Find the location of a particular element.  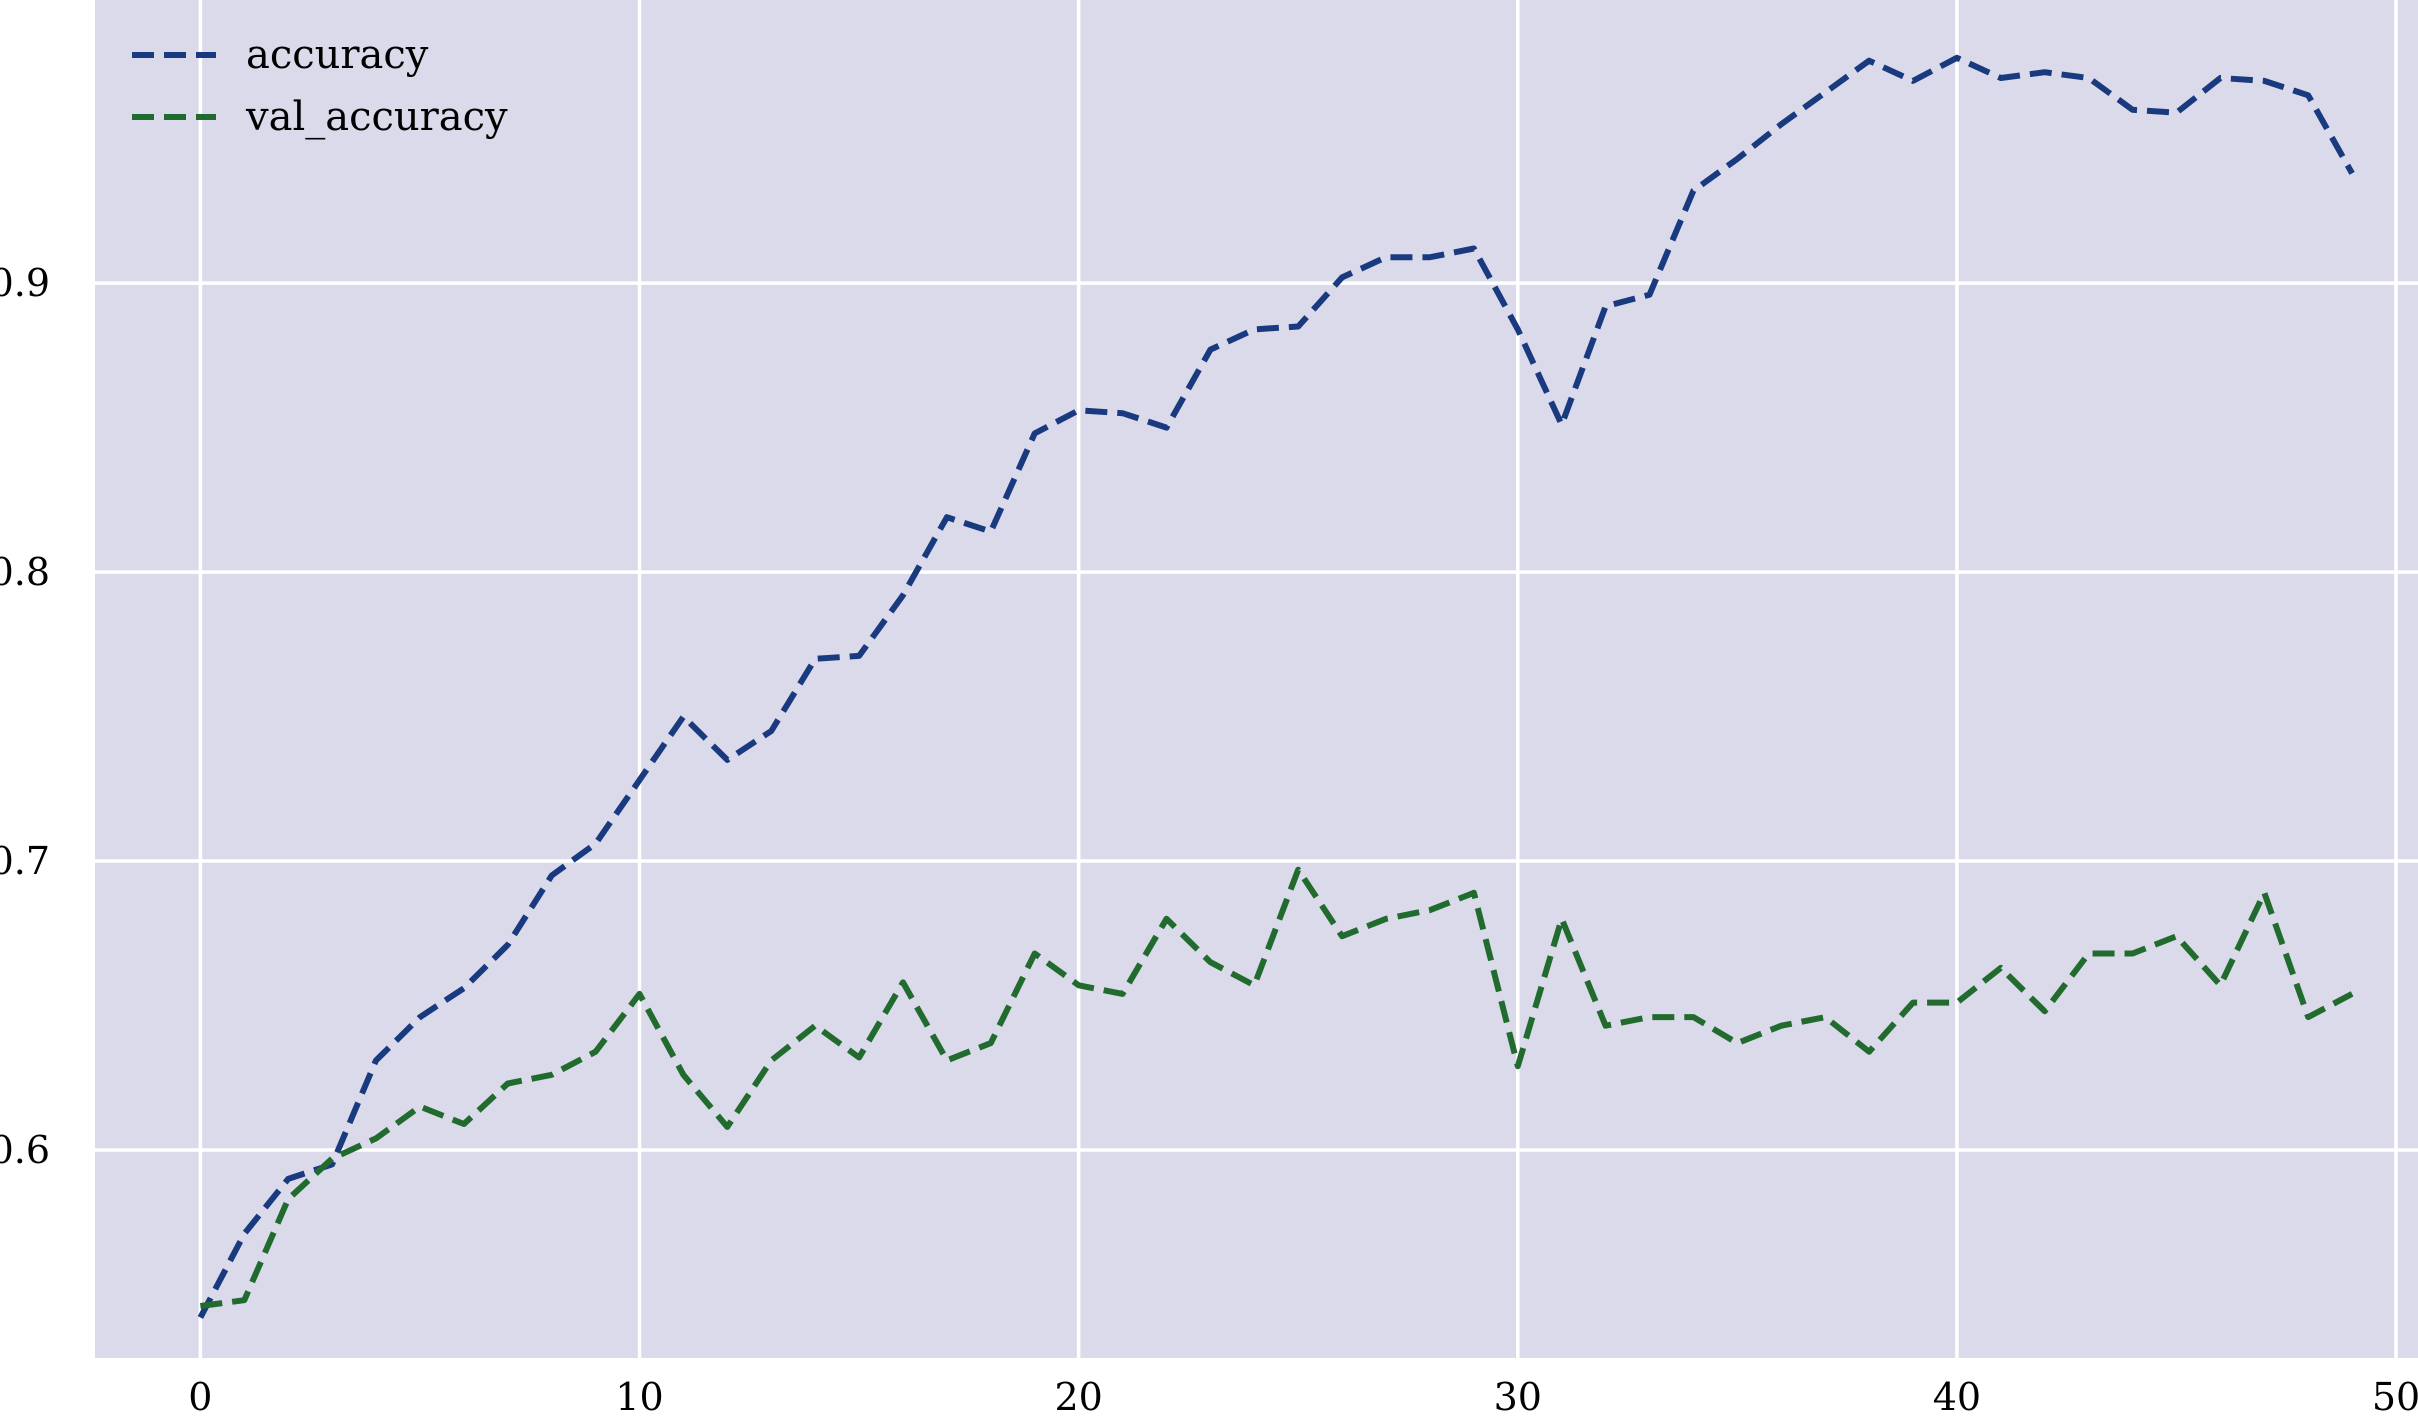

legend-label-val-accuracy: val_accuracy is located at coordinates (376, 117).